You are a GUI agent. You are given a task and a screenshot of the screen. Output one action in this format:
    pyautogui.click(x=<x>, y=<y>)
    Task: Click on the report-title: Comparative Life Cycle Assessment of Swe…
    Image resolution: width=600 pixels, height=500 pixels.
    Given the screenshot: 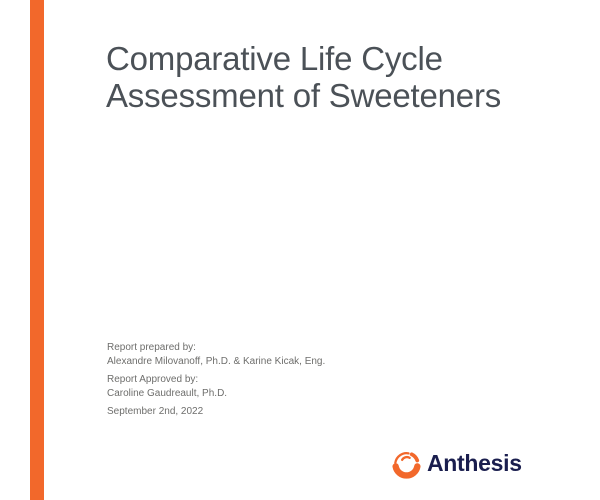 What is the action you would take?
    pyautogui.click(x=303, y=77)
    